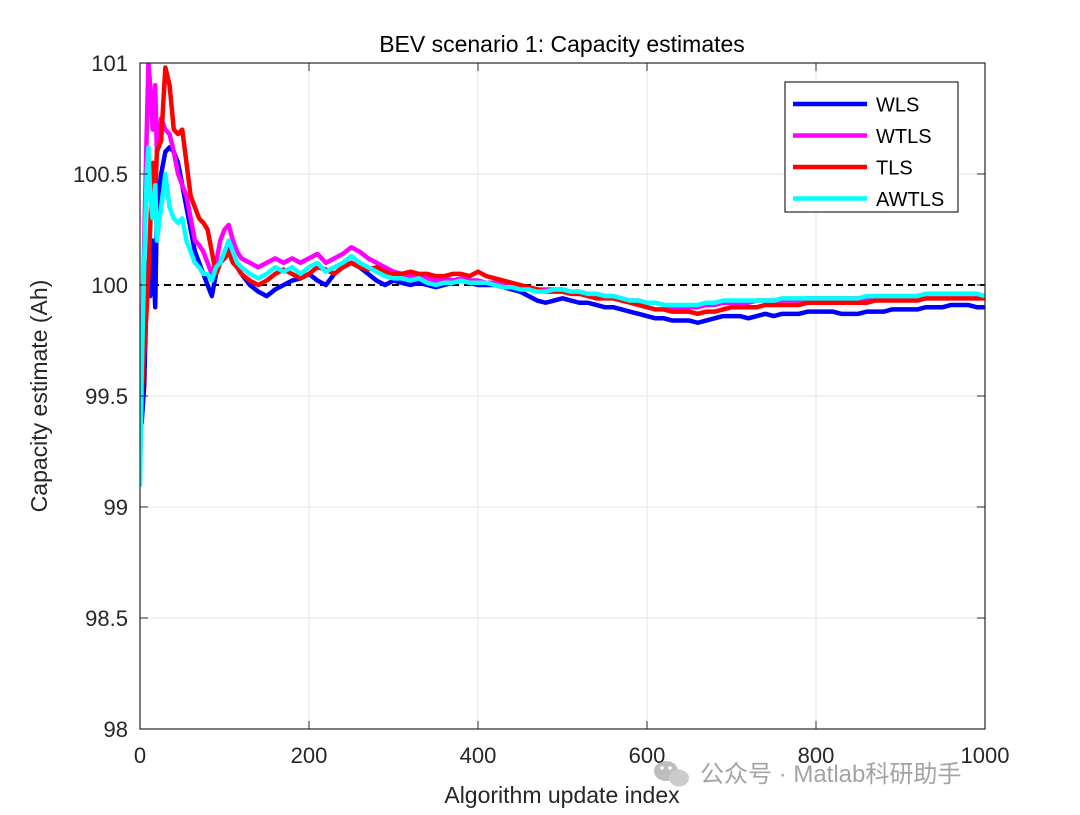 The image size is (1080, 815). Describe the element at coordinates (109, 63) in the screenshot. I see `y-tick-label: 101` at that location.